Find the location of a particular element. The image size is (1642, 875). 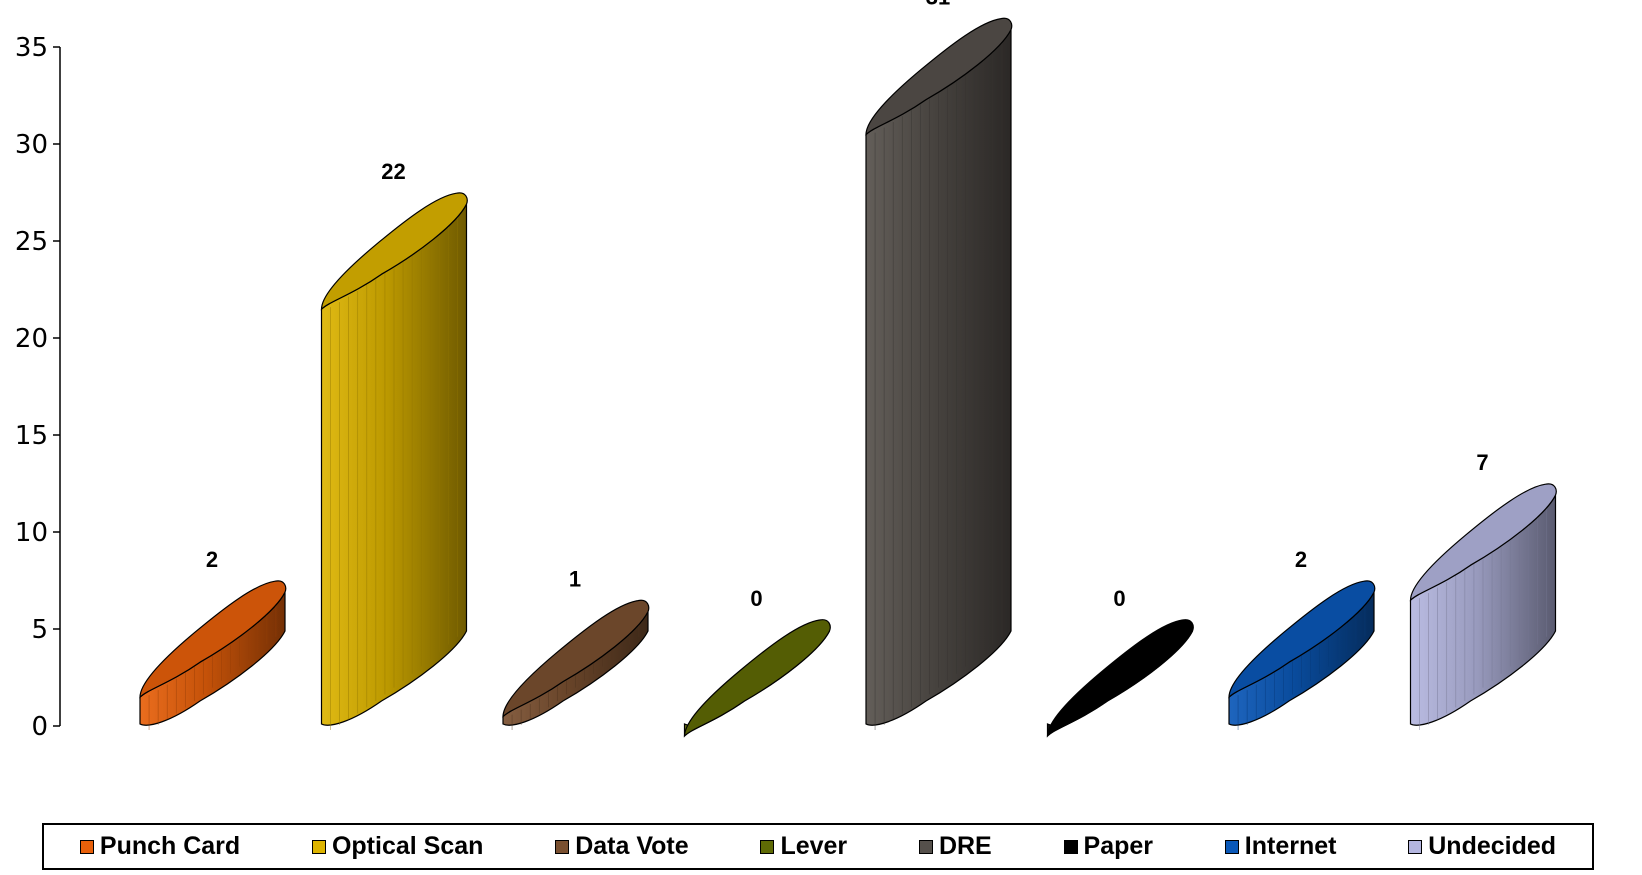

legend-item-data-vote: Data Vote is located at coordinates (622, 846).